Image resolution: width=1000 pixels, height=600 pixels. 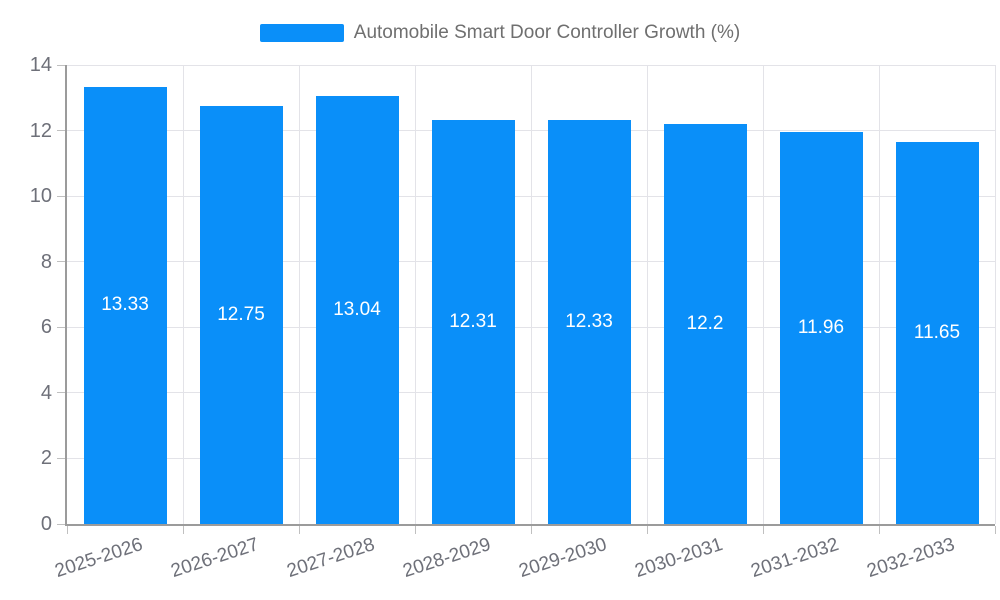 What do you see at coordinates (40, 130) in the screenshot?
I see `y-tick-label: 12` at bounding box center [40, 130].